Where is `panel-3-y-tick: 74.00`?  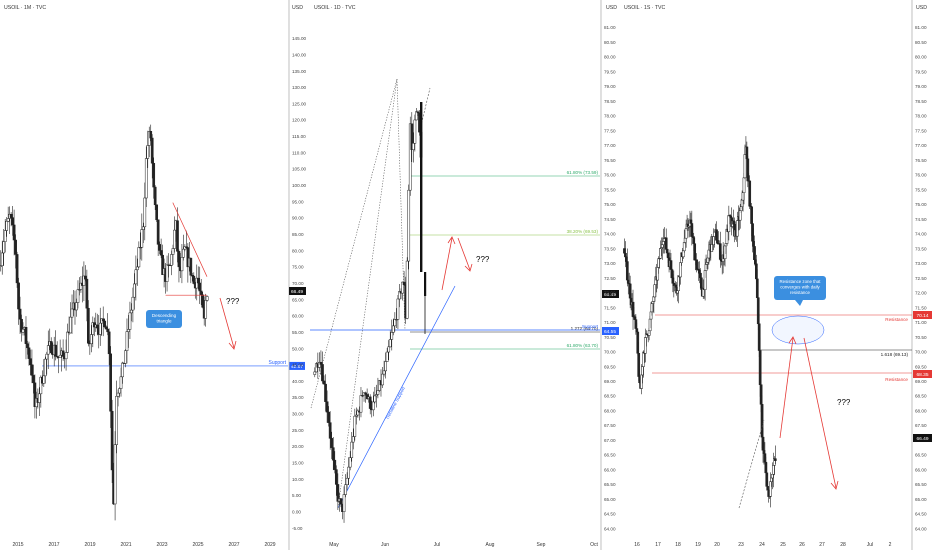
panel-3-y-tick: 74.00 is located at coordinates (610, 234).